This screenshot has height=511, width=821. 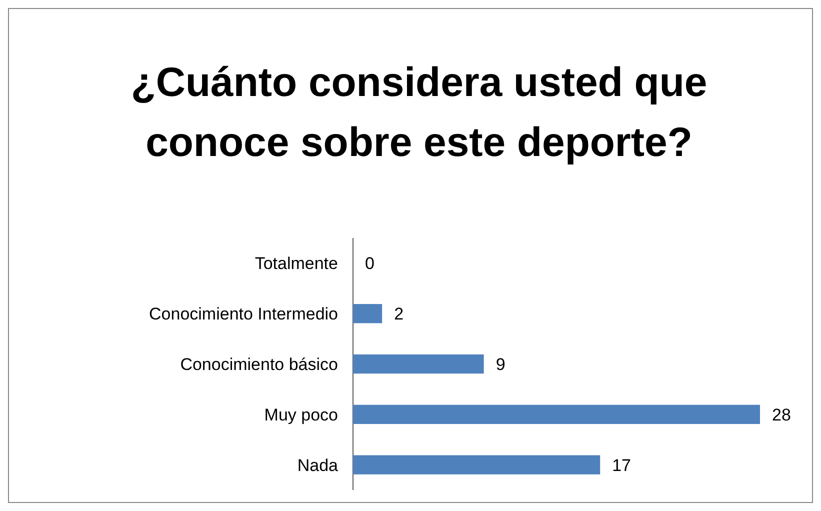 What do you see at coordinates (318, 465) in the screenshot?
I see `y-tick-label: Nada` at bounding box center [318, 465].